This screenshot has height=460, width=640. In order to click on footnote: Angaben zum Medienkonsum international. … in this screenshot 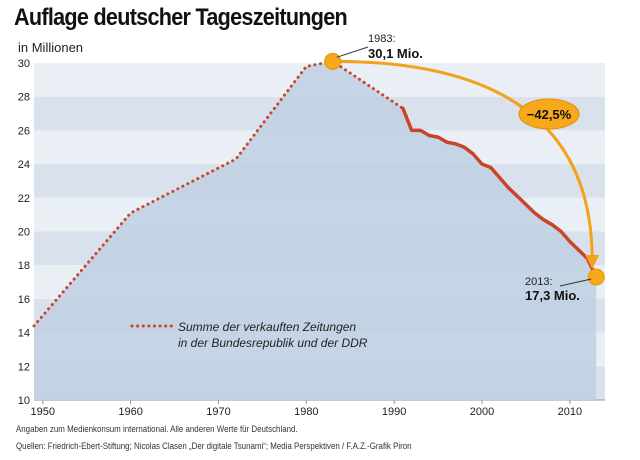, I will do `click(157, 429)`.